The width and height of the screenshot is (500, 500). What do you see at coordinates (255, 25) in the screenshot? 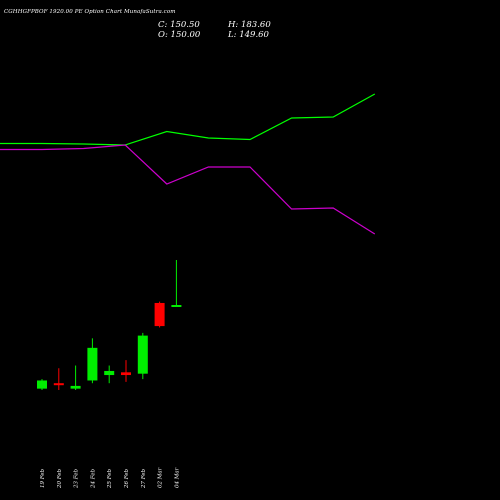
I see `high-value: 183.60` at bounding box center [255, 25].